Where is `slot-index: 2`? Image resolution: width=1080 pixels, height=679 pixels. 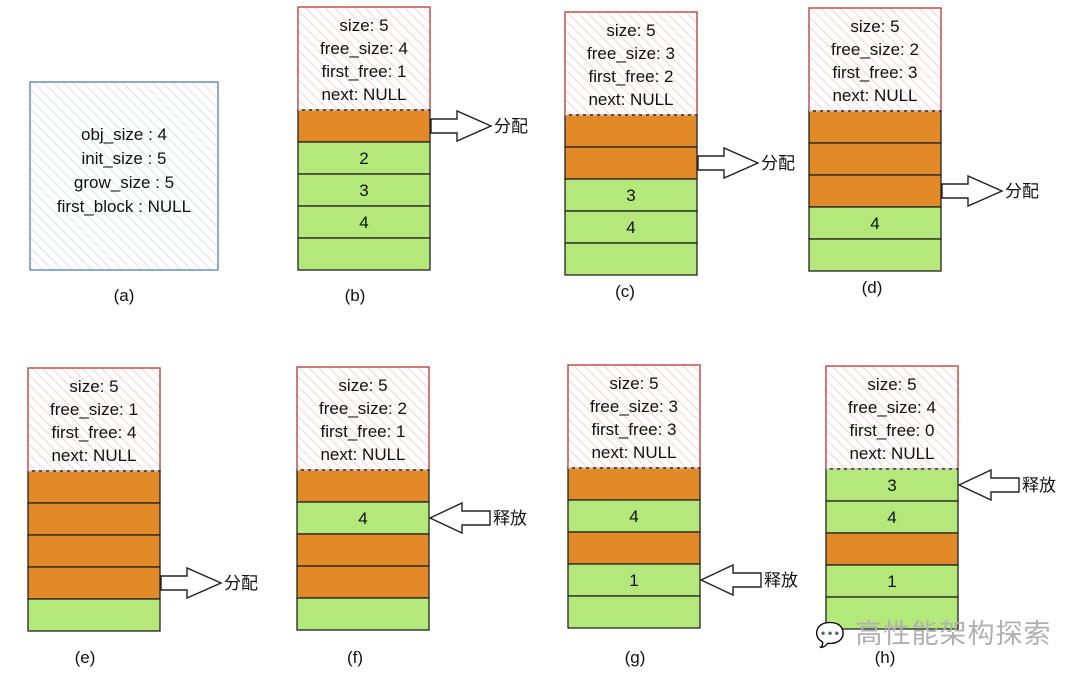
slot-index: 2 is located at coordinates (363, 158).